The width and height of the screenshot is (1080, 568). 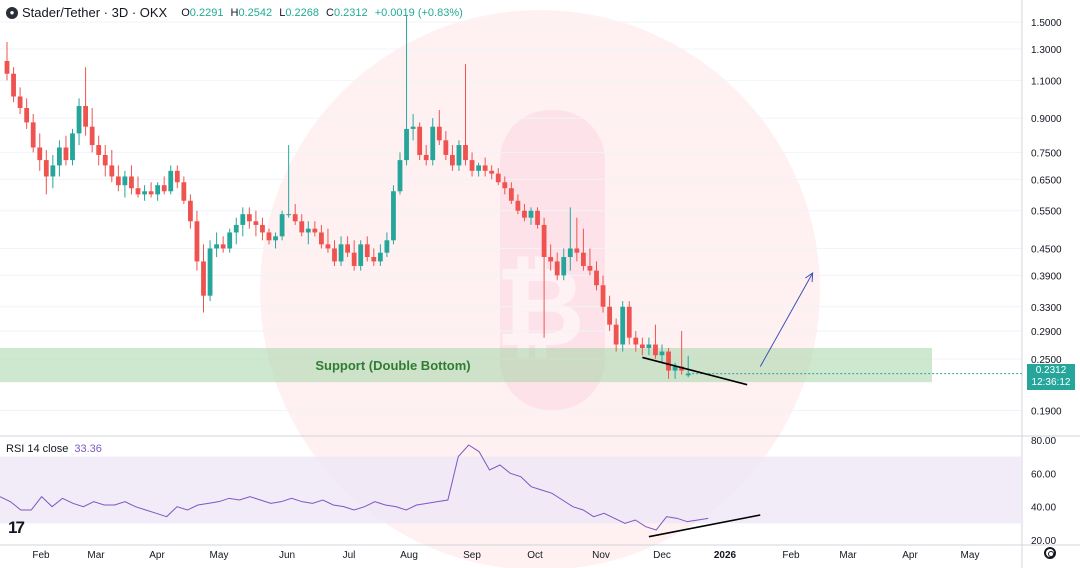 I want to click on rsi-band, so click(x=511, y=490).